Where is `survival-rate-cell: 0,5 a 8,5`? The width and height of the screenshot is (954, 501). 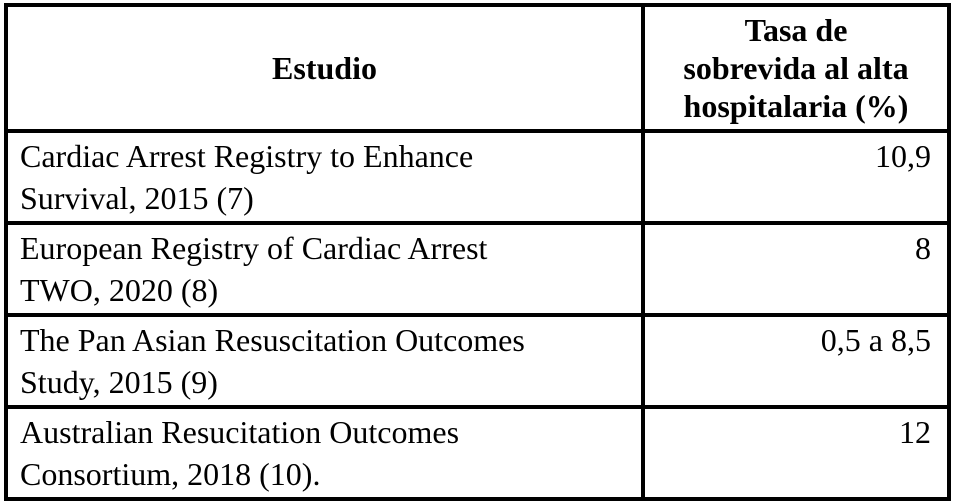
survival-rate-cell: 0,5 a 8,5 is located at coordinates (796, 361).